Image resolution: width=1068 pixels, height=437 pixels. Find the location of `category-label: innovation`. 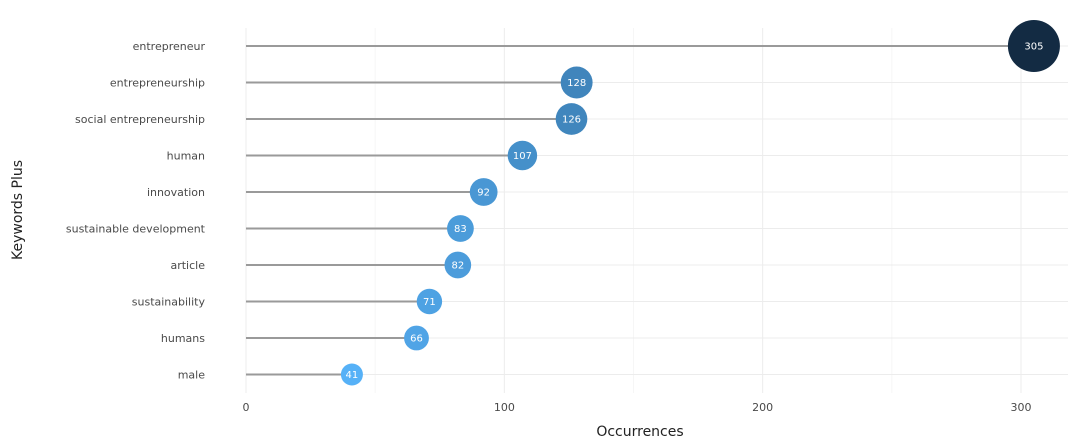

category-label: innovation is located at coordinates (176, 192).